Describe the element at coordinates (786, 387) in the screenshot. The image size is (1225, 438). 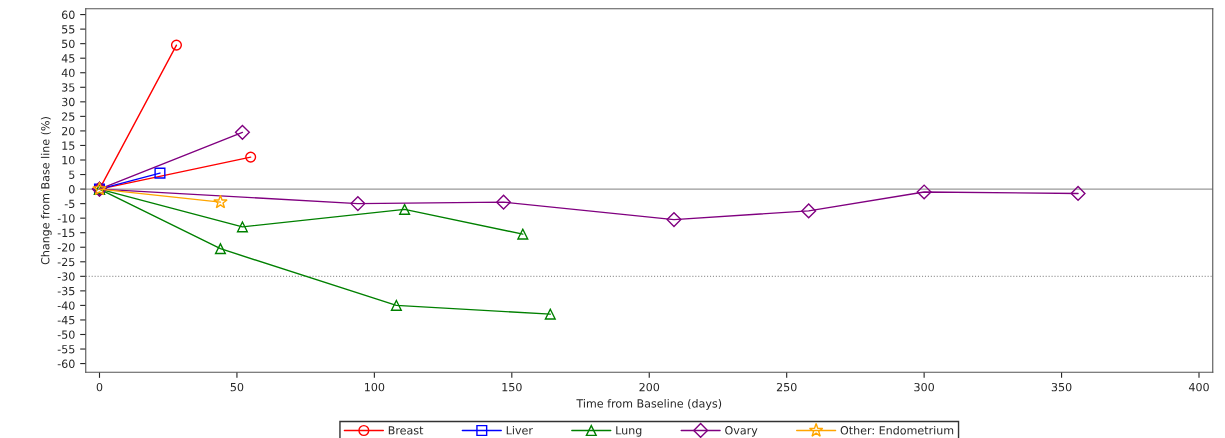
I see `x-tick-label: 250` at that location.